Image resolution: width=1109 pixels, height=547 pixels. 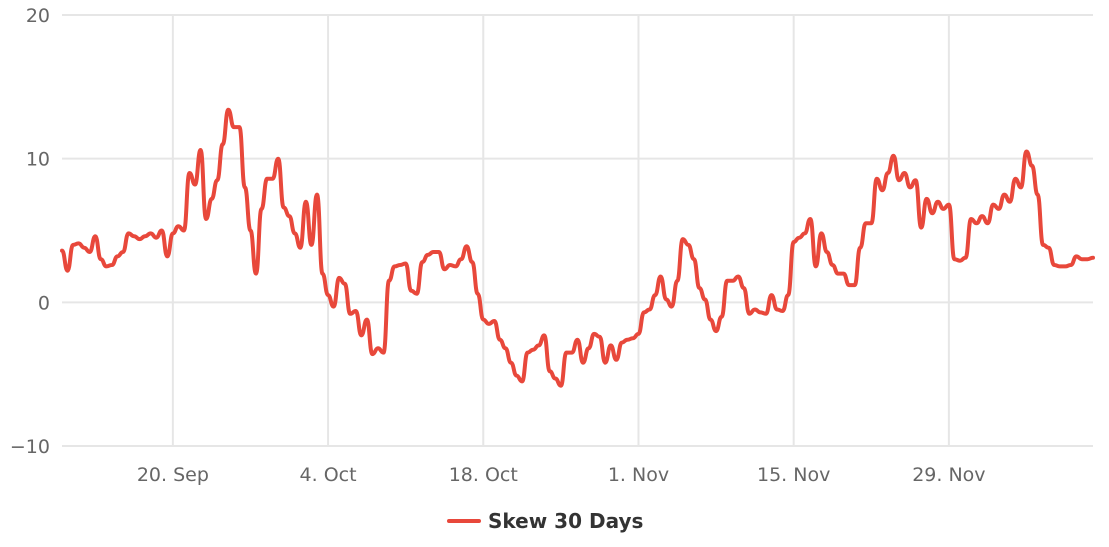 I want to click on x-tick-label: 29. Nov, so click(x=948, y=475).